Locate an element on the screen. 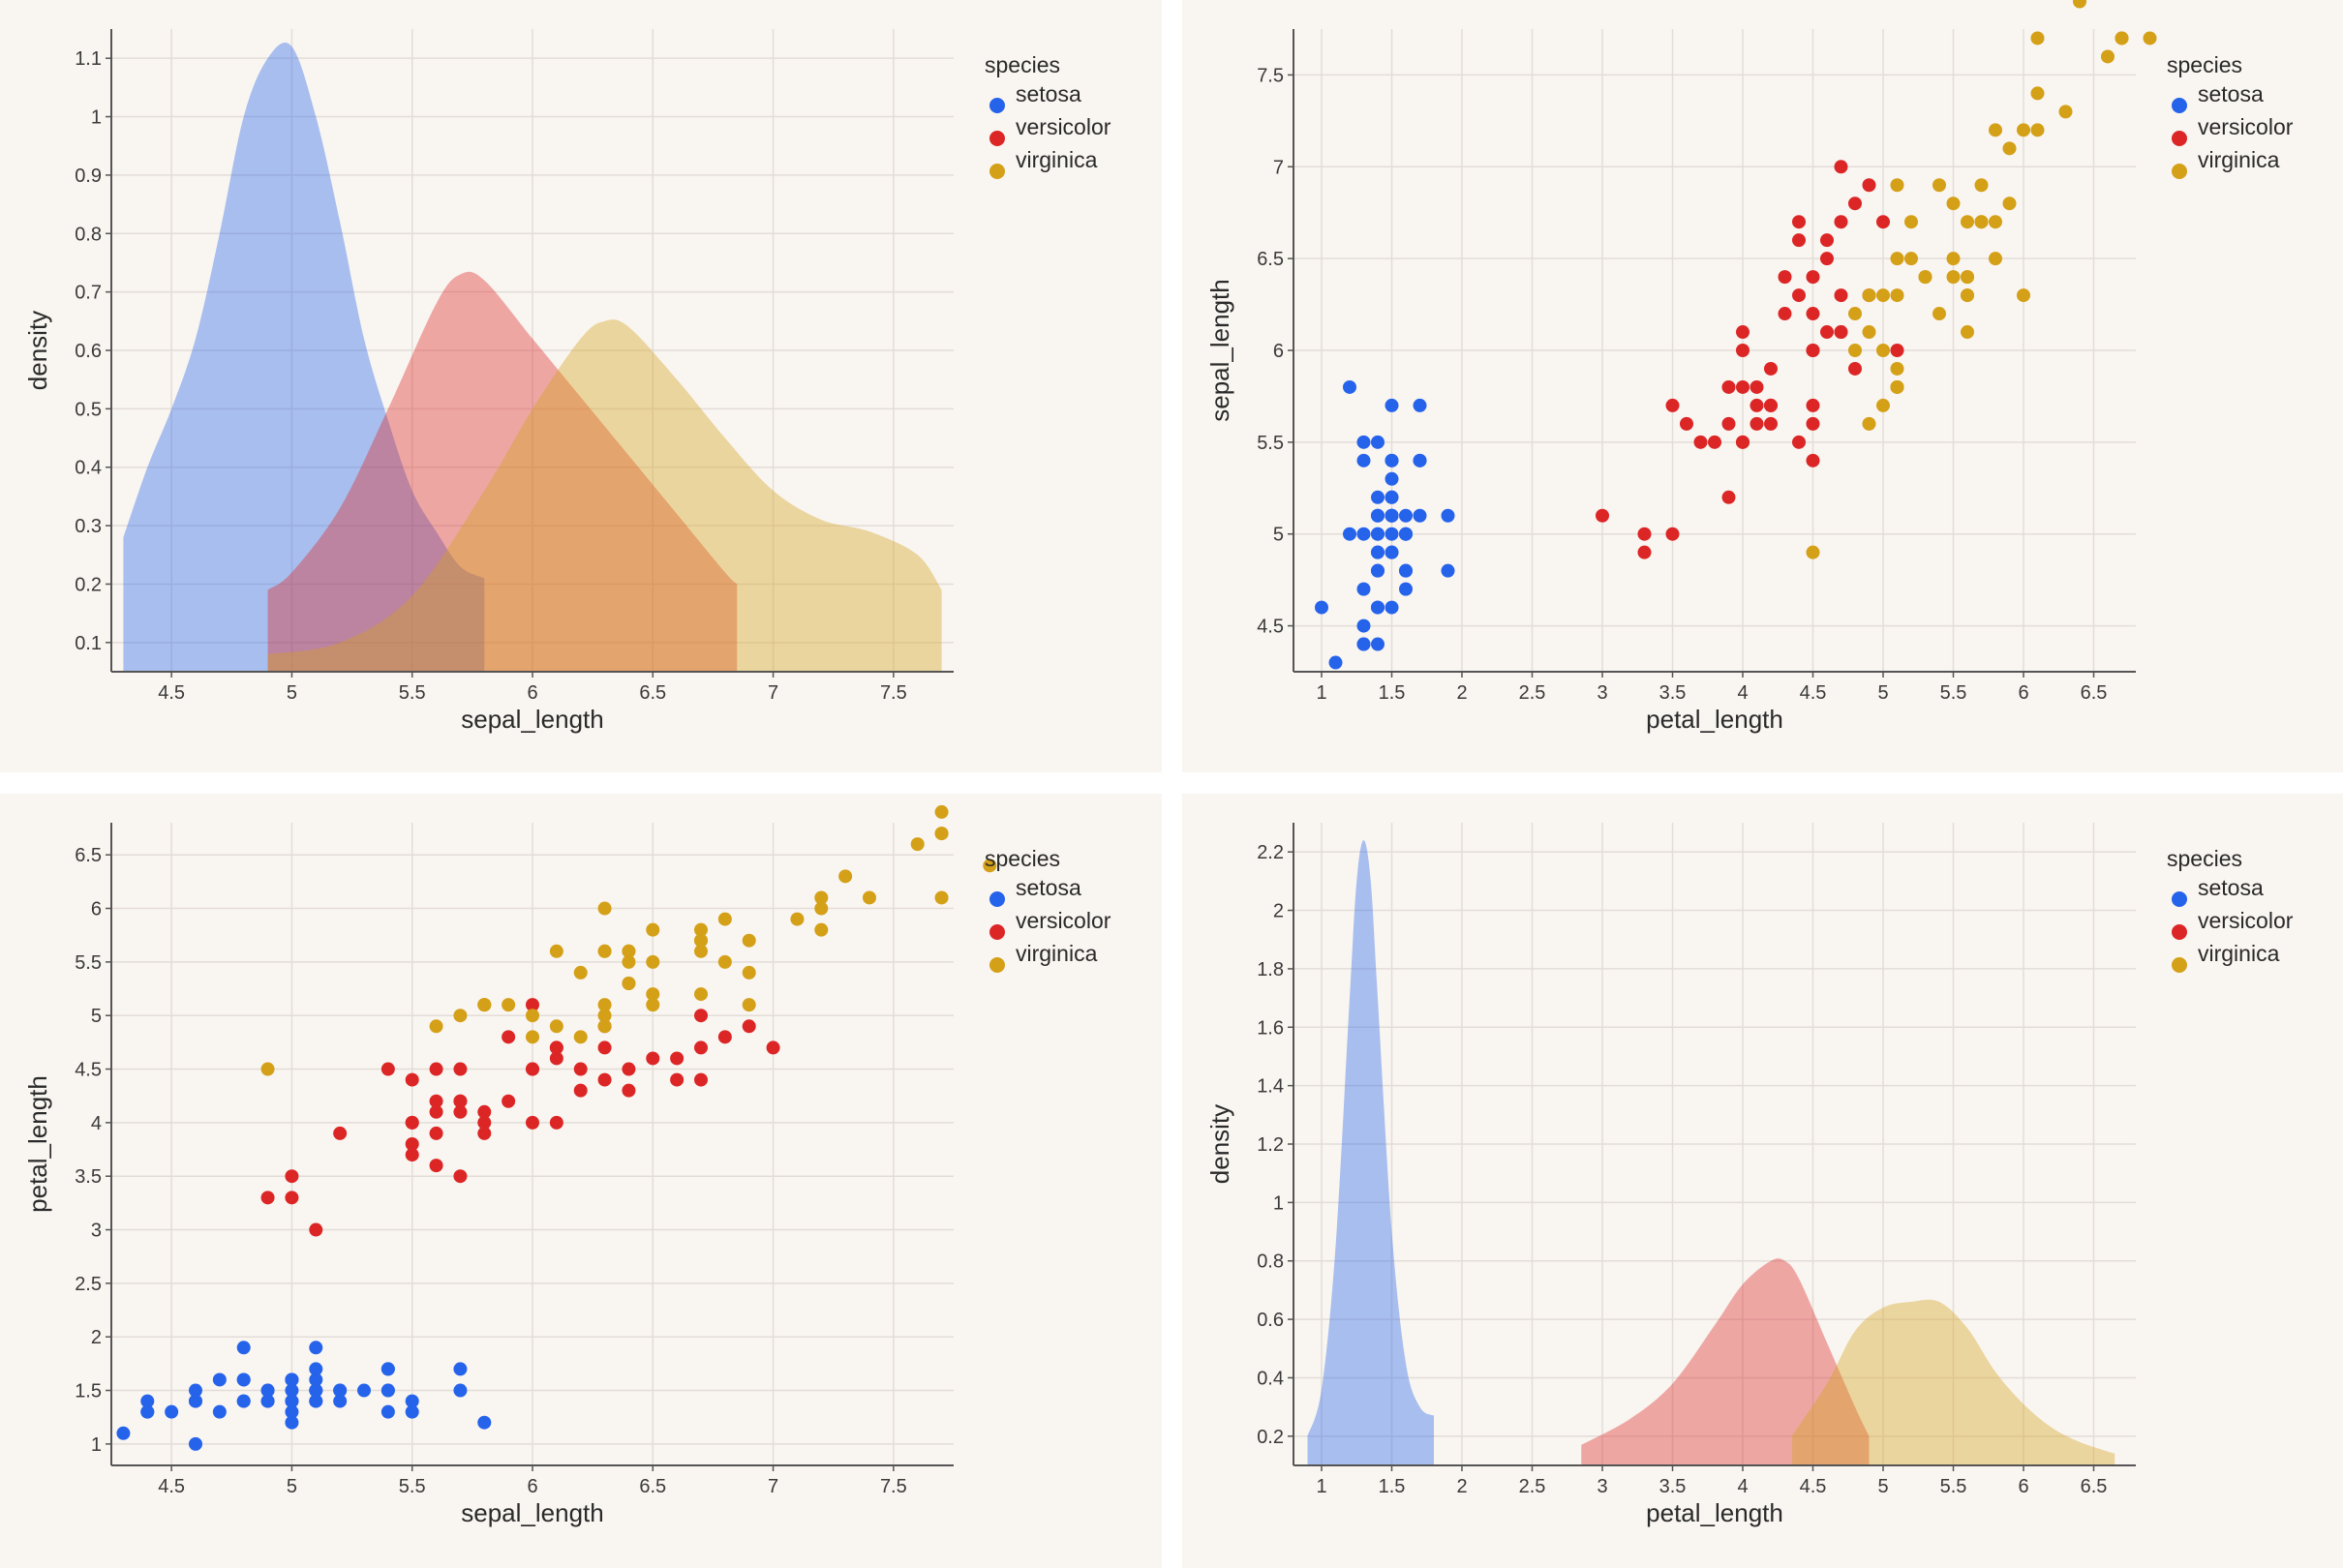 The height and width of the screenshot is (1568, 2343). legend-label-virginica: virginica is located at coordinates (1057, 159).